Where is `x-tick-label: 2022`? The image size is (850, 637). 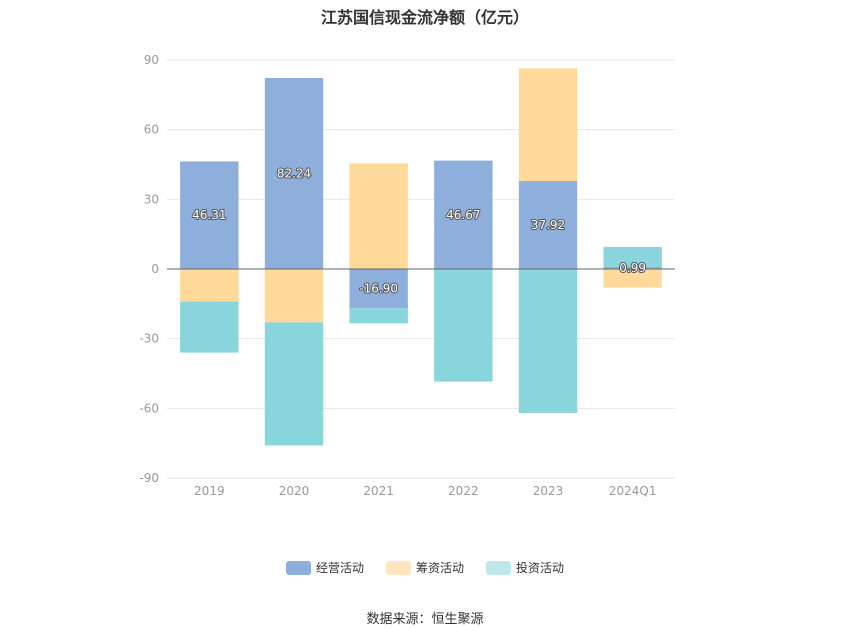
x-tick-label: 2022 is located at coordinates (463, 491).